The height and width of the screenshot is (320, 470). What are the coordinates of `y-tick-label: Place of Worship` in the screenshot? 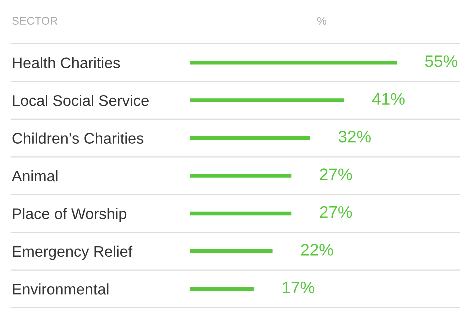 It's located at (70, 215).